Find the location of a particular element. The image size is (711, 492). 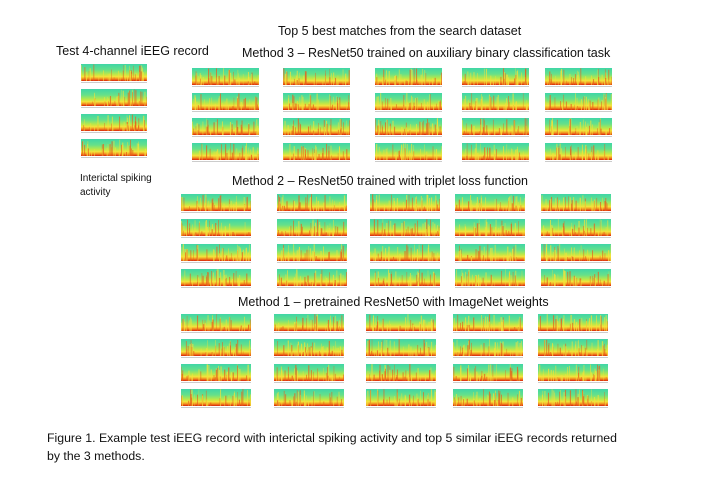

method-3-match-1-spectrogram is located at coordinates (225, 116).